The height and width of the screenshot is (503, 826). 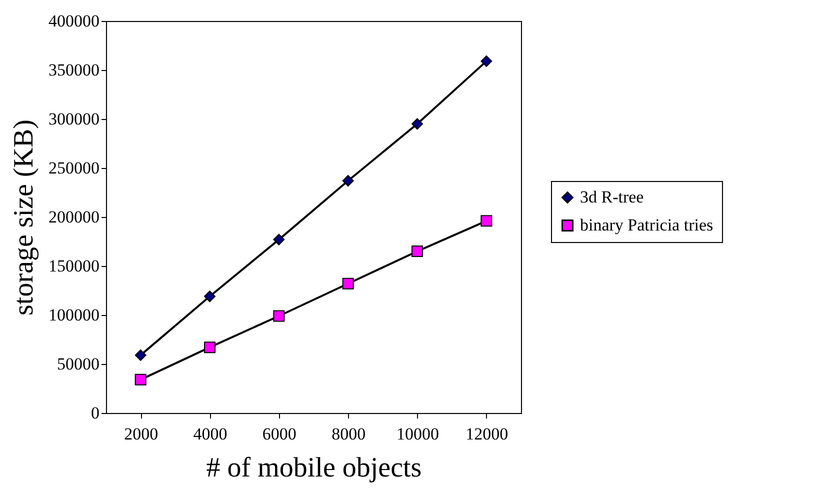 I want to click on x-axis-title: # of mobile objects, so click(x=314, y=468).